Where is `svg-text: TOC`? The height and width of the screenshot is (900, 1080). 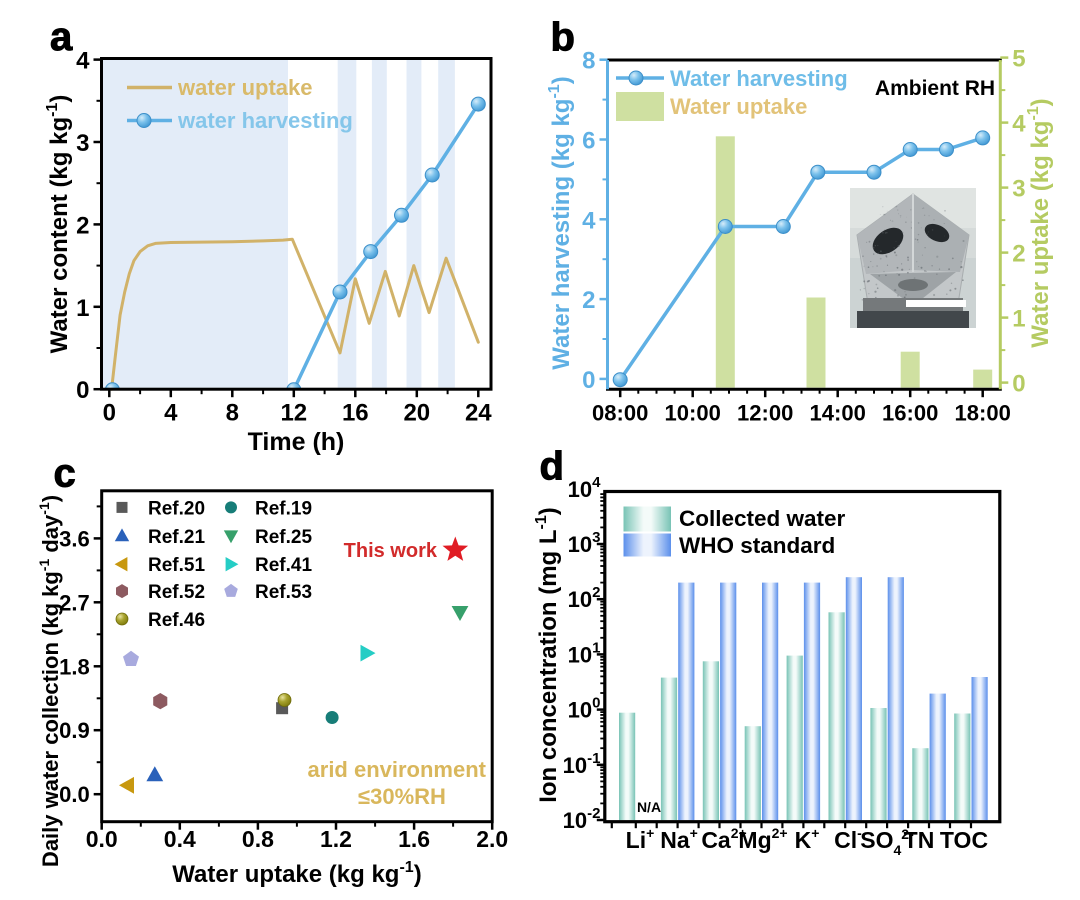 svg-text: TOC is located at coordinates (964, 840).